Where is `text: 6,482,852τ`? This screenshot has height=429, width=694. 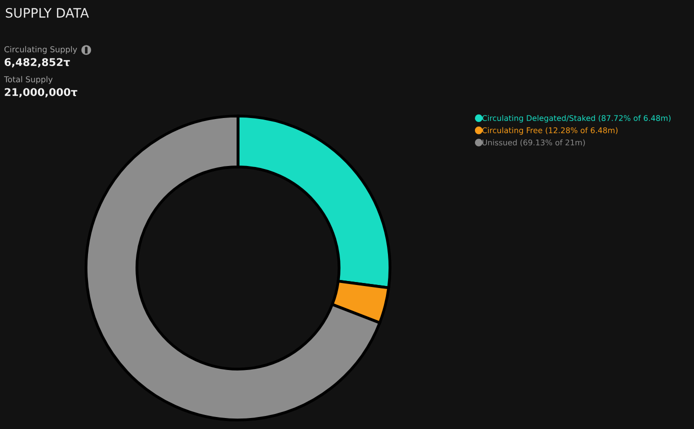
text: 6,482,852τ is located at coordinates (37, 63).